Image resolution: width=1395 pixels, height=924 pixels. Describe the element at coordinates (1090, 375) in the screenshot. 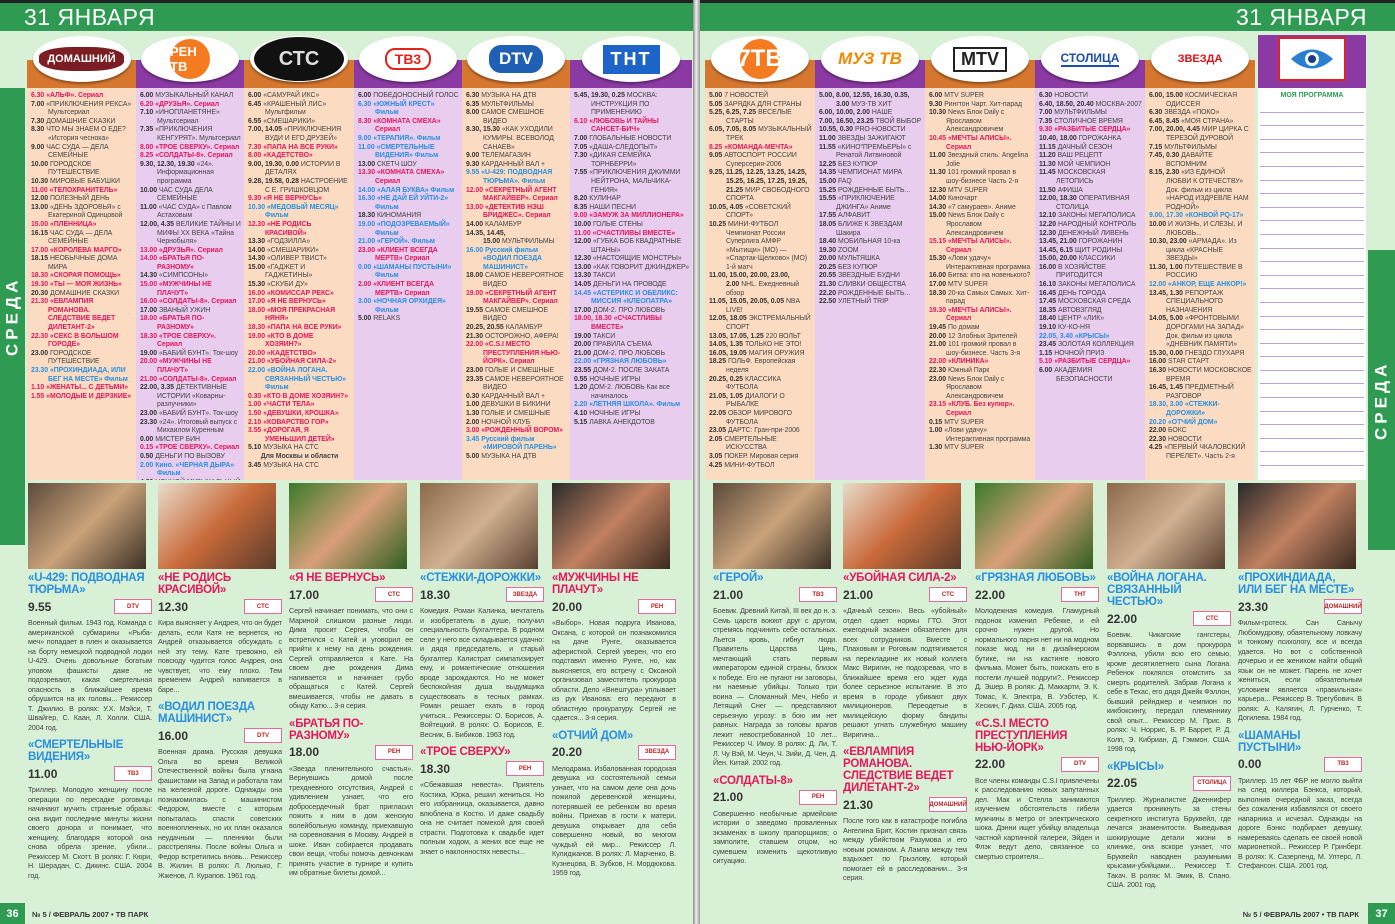

I see `schedule-item: 6.00 АКАДЕМИЯ БЕЗОПАСНОСТИ` at that location.